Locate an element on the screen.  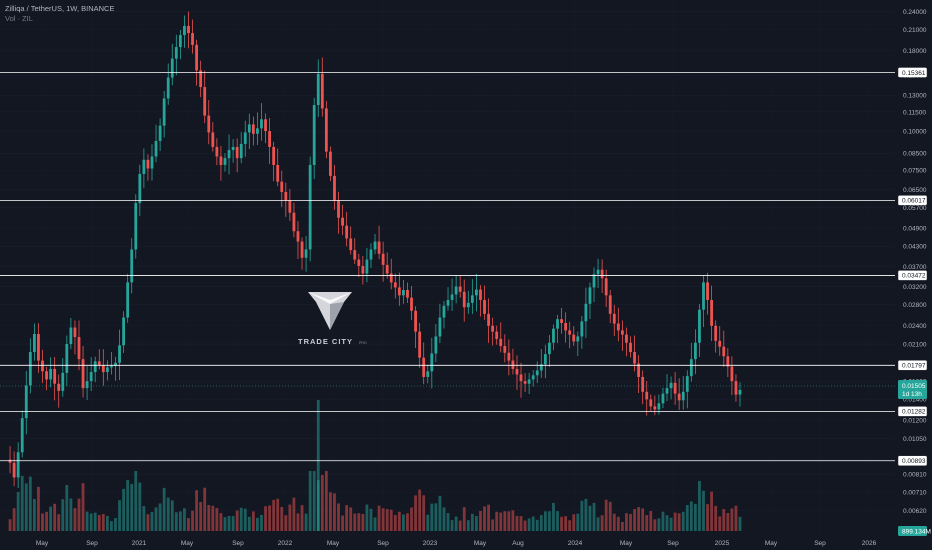
y-tick-label: 0.08500 is located at coordinates (915, 154).